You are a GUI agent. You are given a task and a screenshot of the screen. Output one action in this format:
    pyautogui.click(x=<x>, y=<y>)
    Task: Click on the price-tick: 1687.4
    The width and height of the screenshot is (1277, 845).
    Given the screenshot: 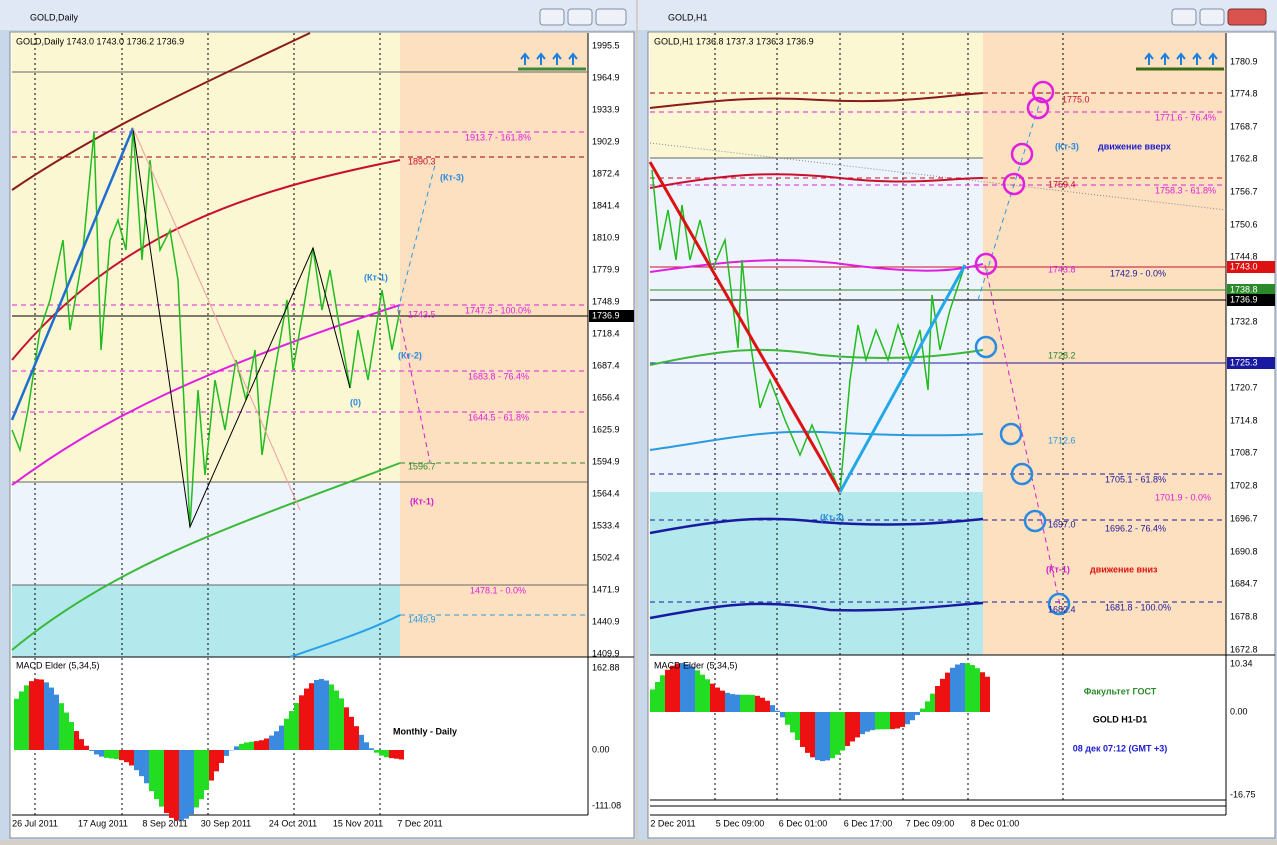 What is the action you would take?
    pyautogui.click(x=606, y=365)
    